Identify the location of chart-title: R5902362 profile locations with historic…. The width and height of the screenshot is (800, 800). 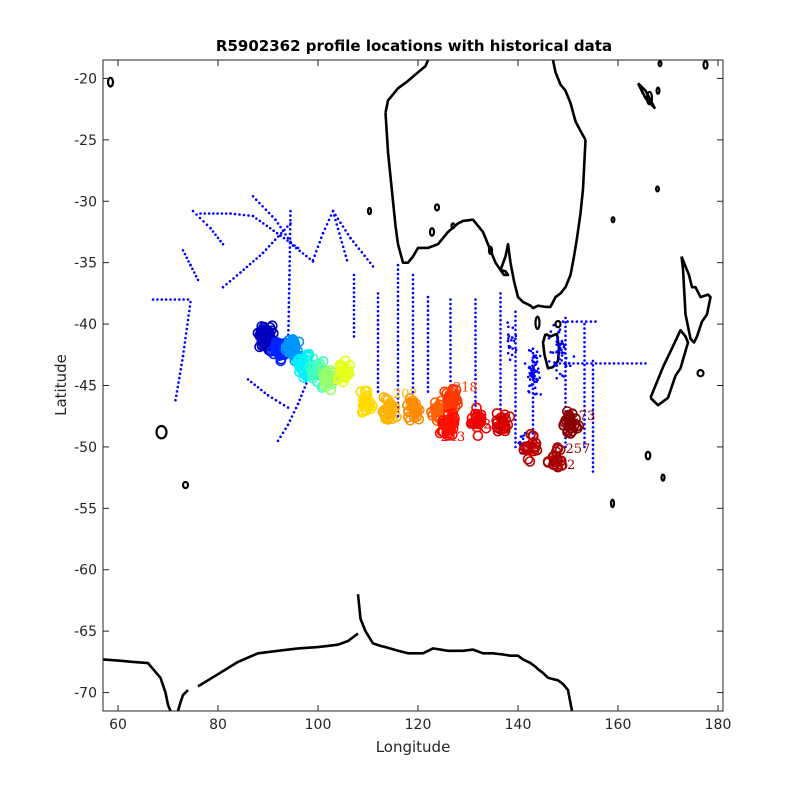
(414, 46).